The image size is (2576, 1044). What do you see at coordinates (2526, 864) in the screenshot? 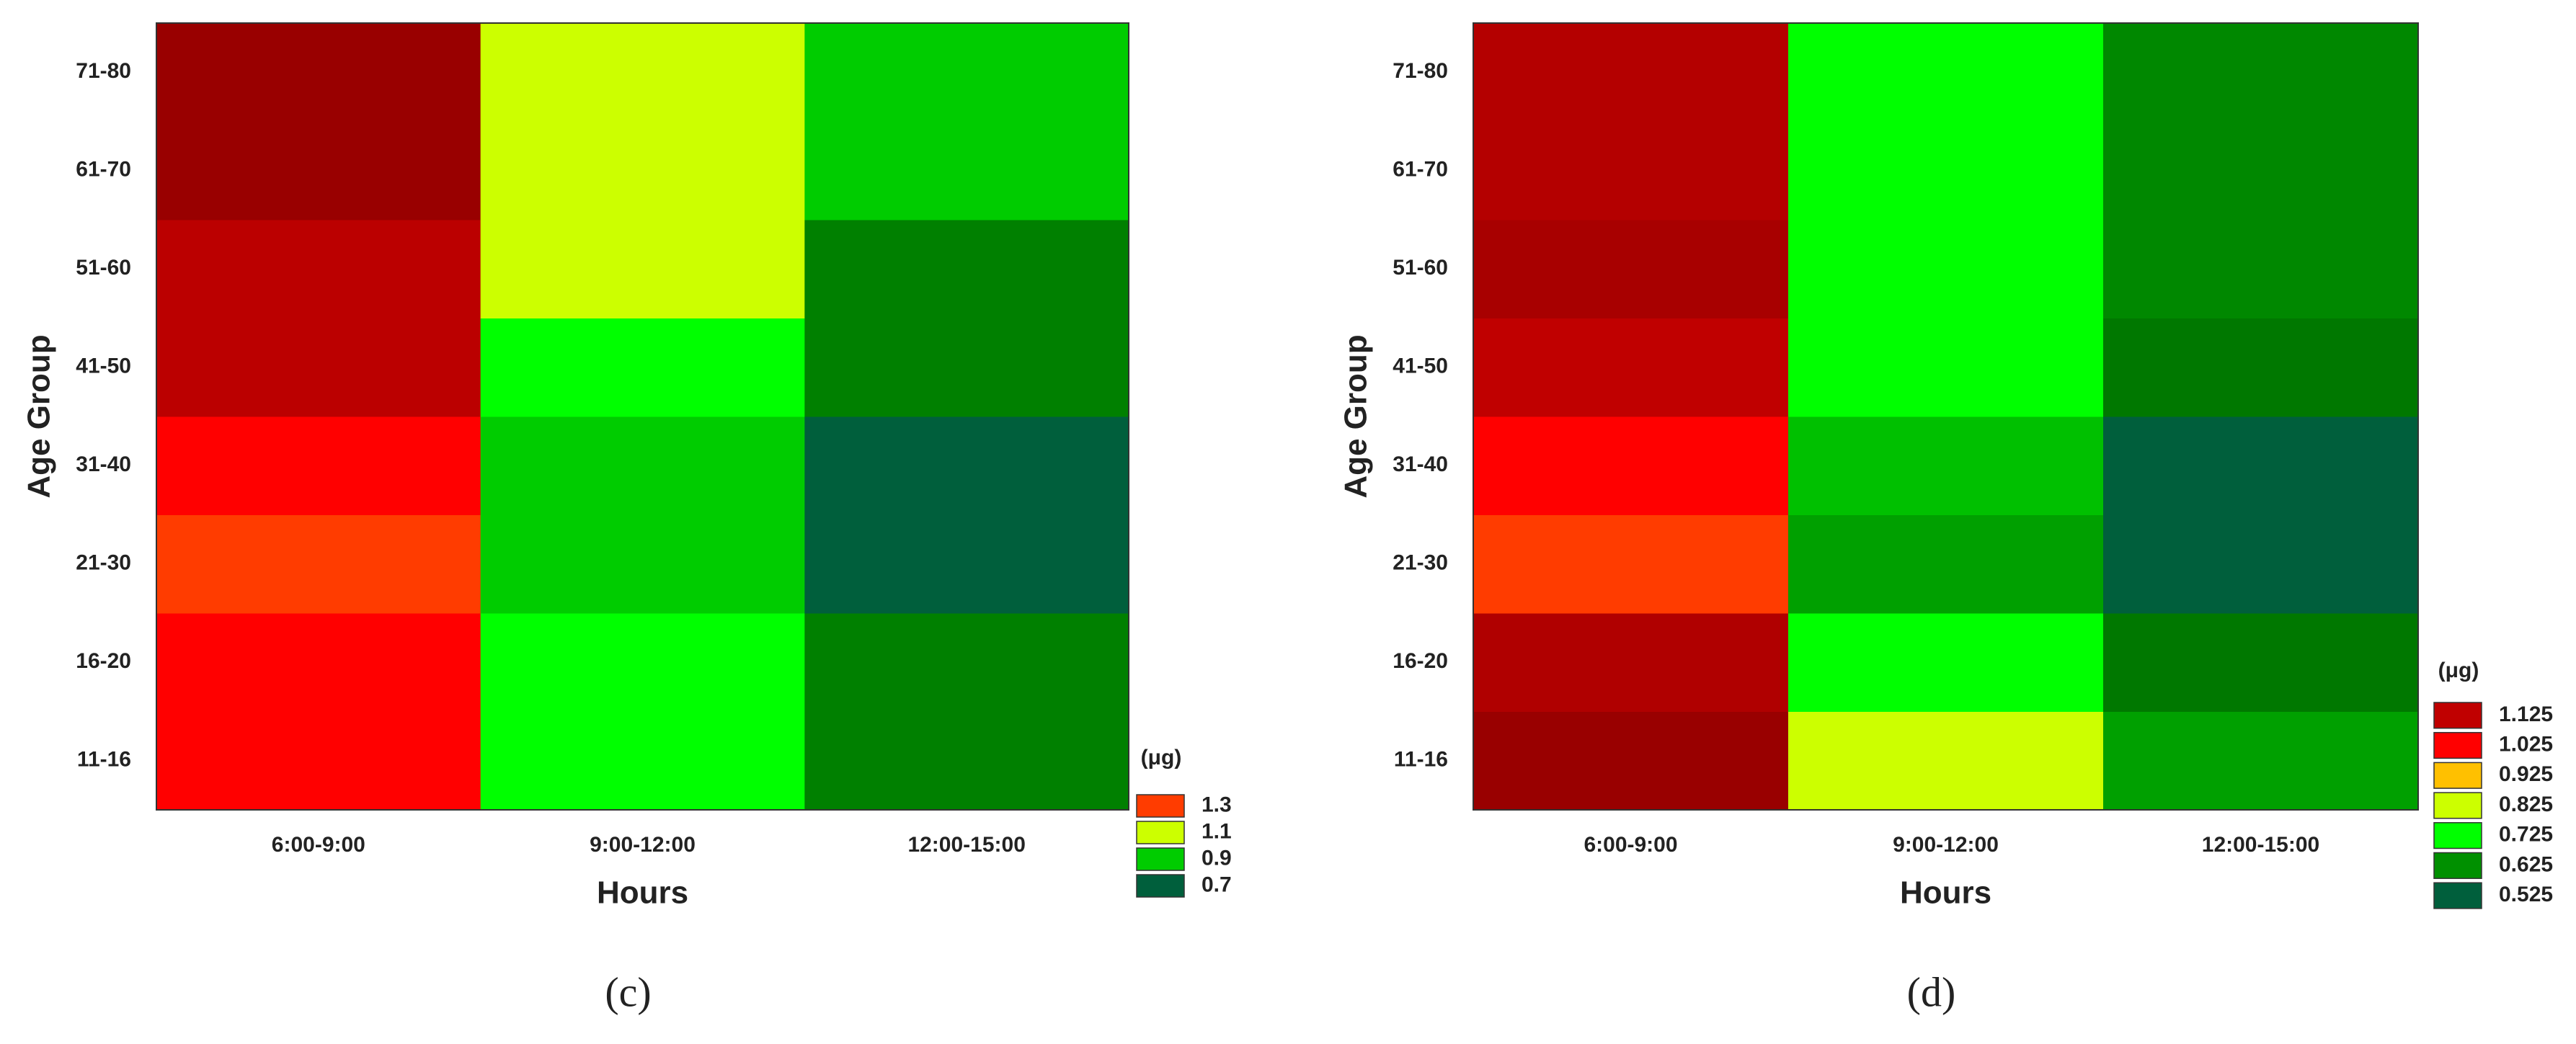
I see `legend-label: 0.625` at bounding box center [2526, 864].